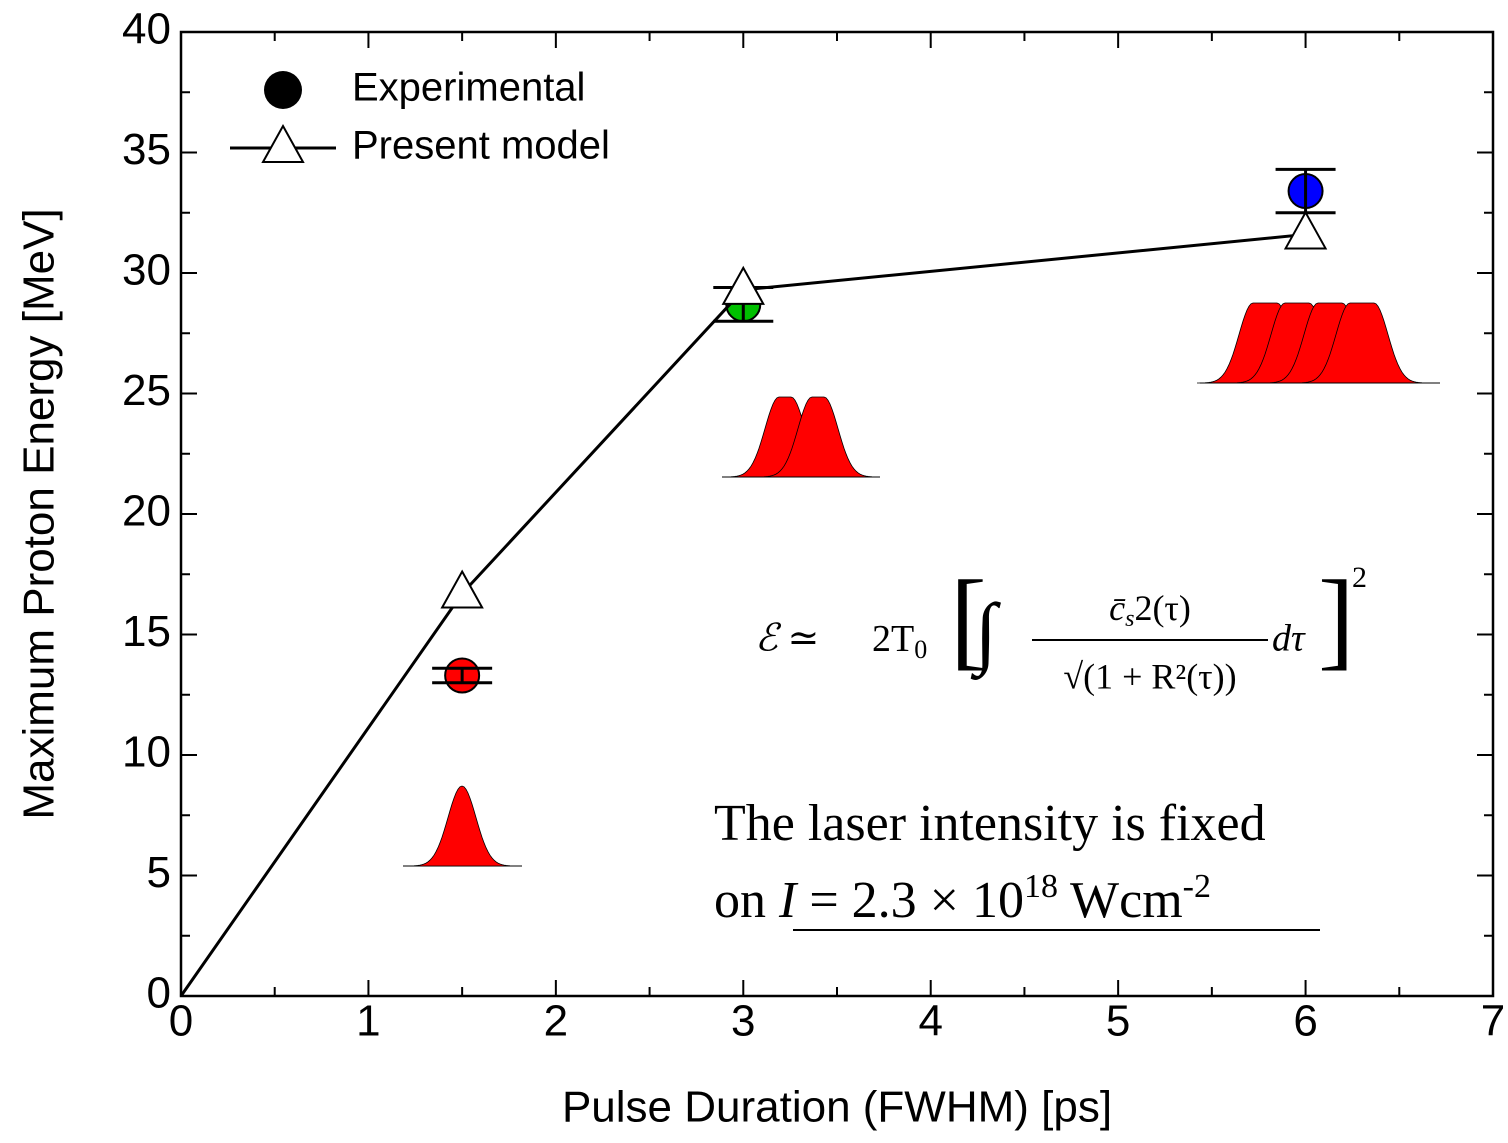 This screenshot has width=1508, height=1143. I want to click on formula-differential: dτ, so click(1289, 639).